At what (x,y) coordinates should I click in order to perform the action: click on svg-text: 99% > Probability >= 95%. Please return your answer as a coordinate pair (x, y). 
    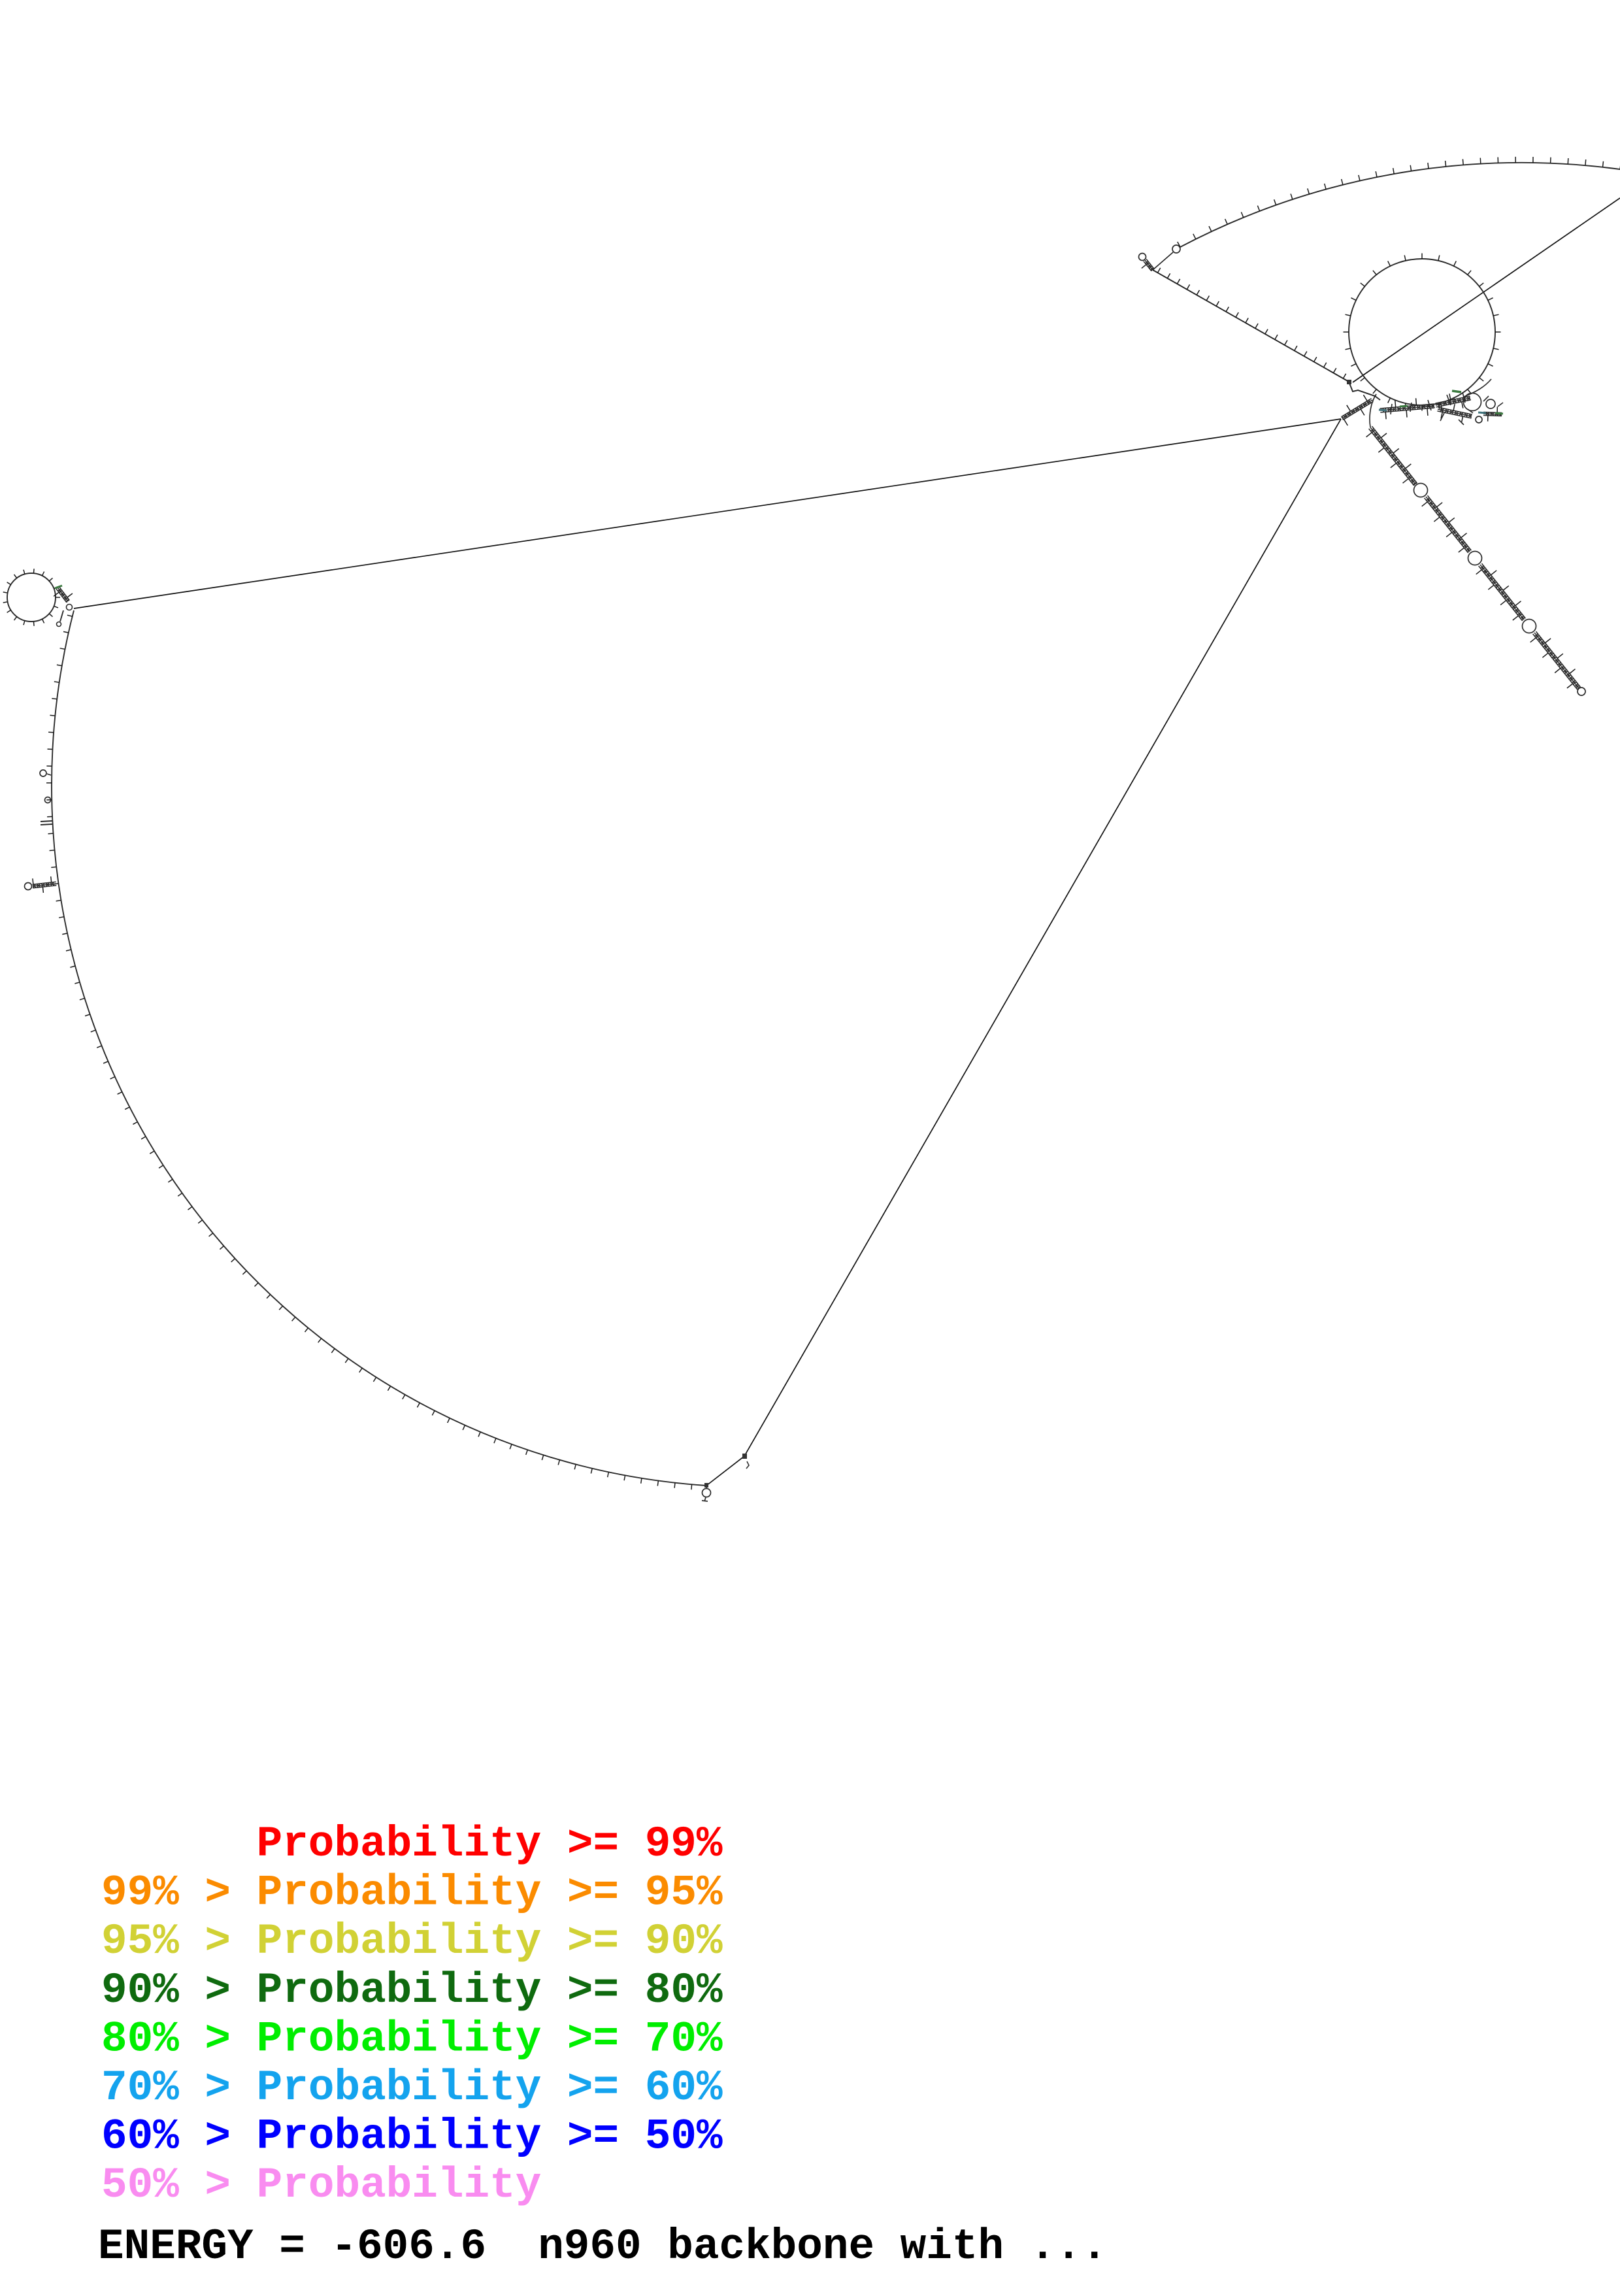
    Looking at the image, I should click on (412, 1893).